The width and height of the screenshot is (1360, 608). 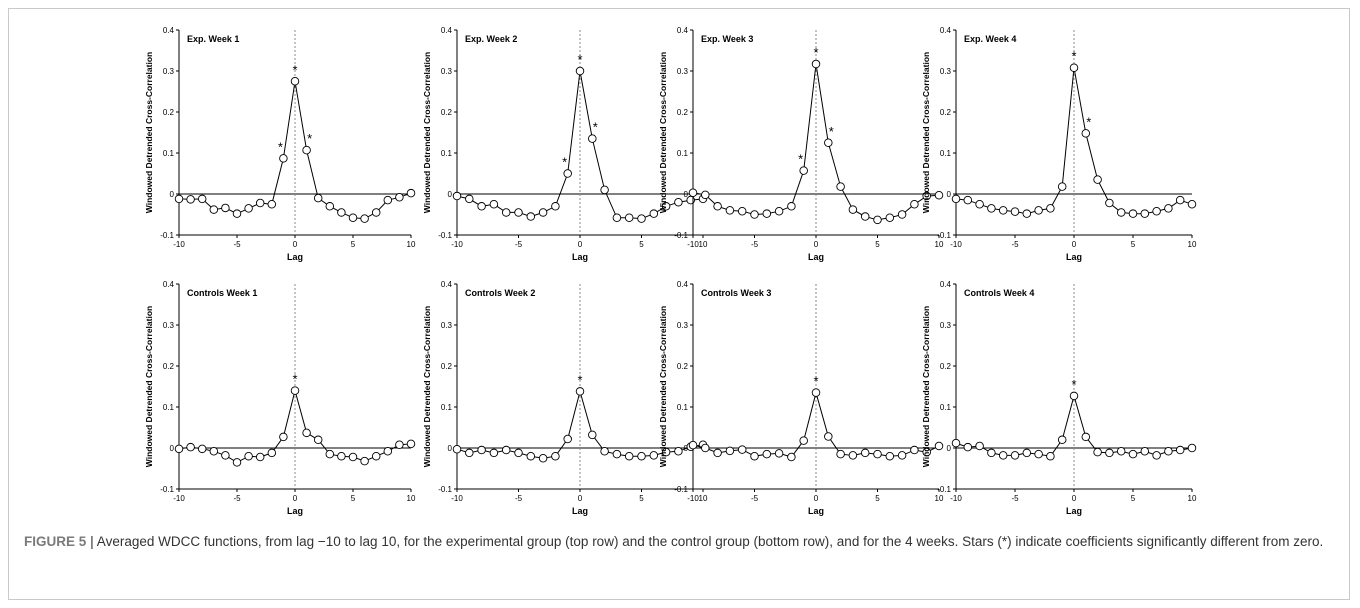 I want to click on y-tick-label: 0.4, so click(x=946, y=30).